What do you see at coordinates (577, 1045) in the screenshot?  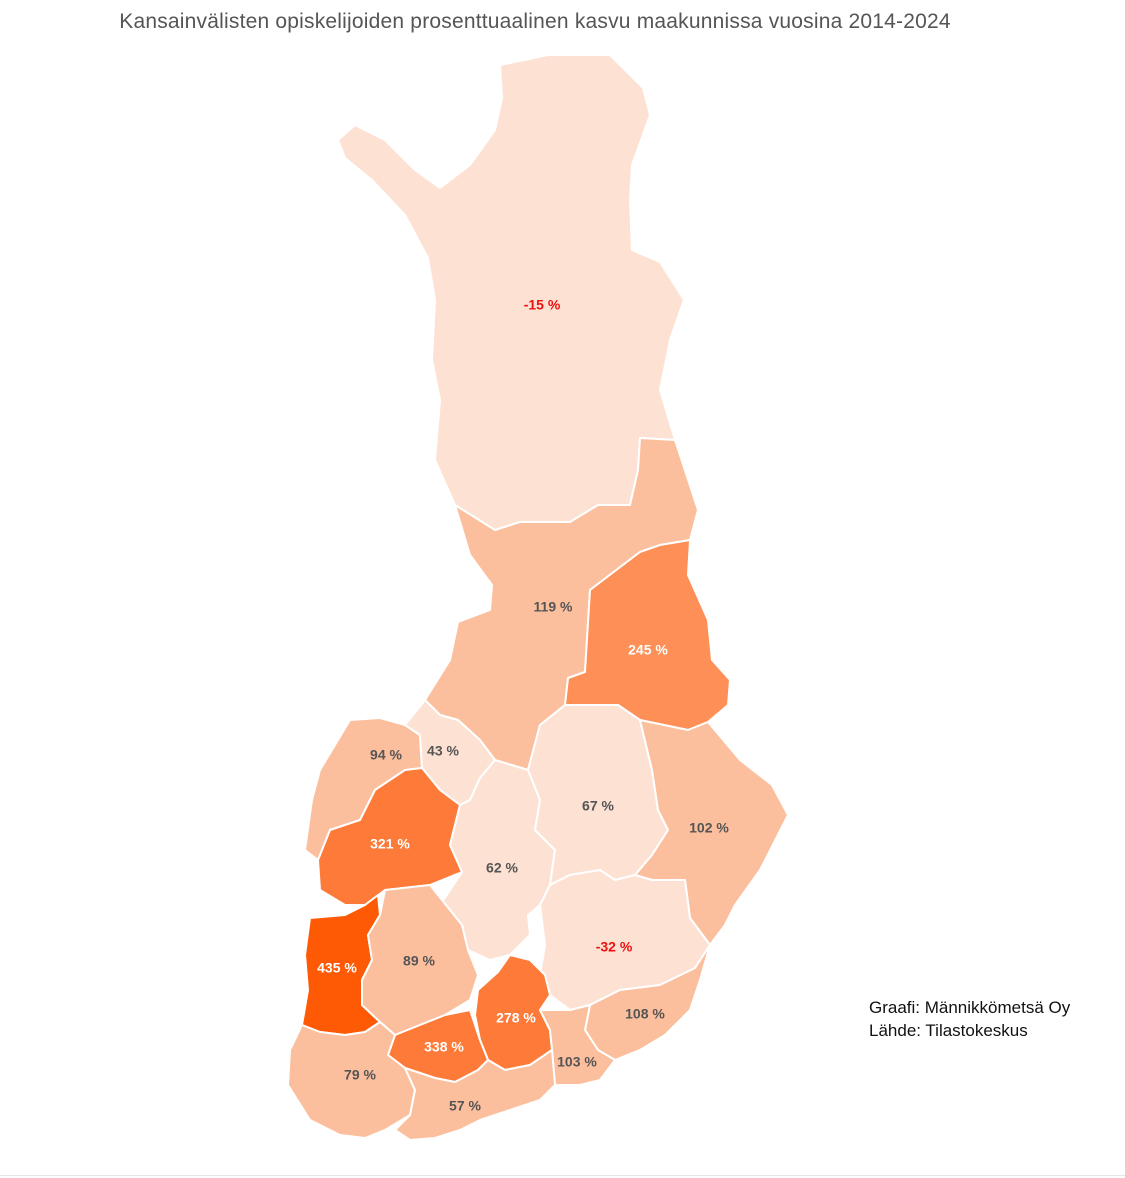 I see `region-kymenlaakso` at bounding box center [577, 1045].